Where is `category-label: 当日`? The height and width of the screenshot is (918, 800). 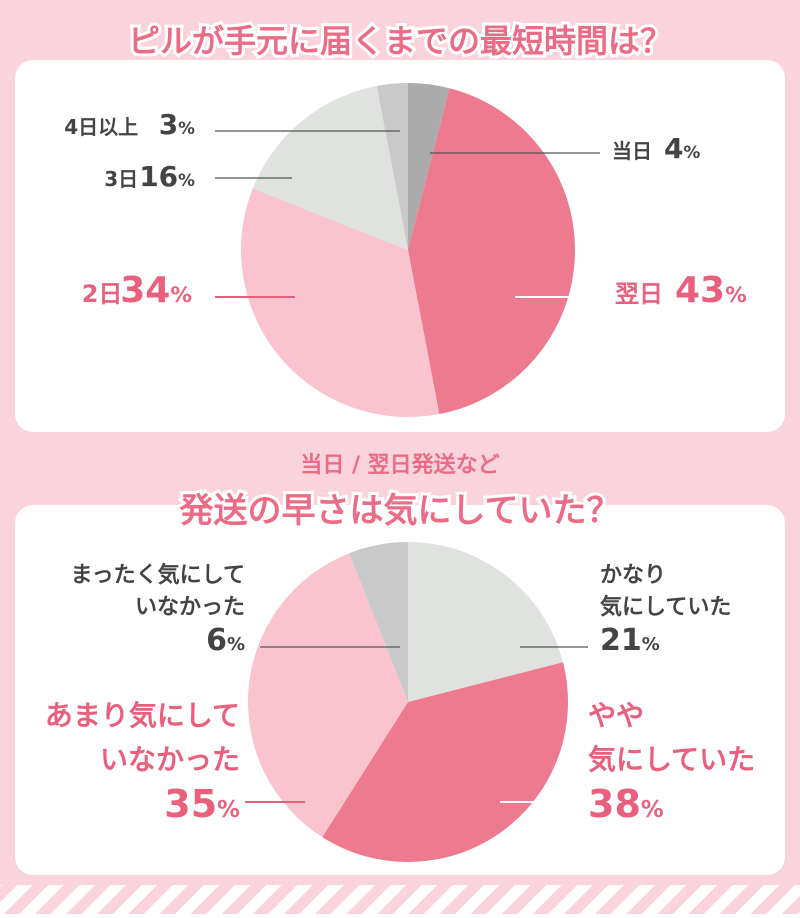
category-label: 当日 is located at coordinates (632, 151).